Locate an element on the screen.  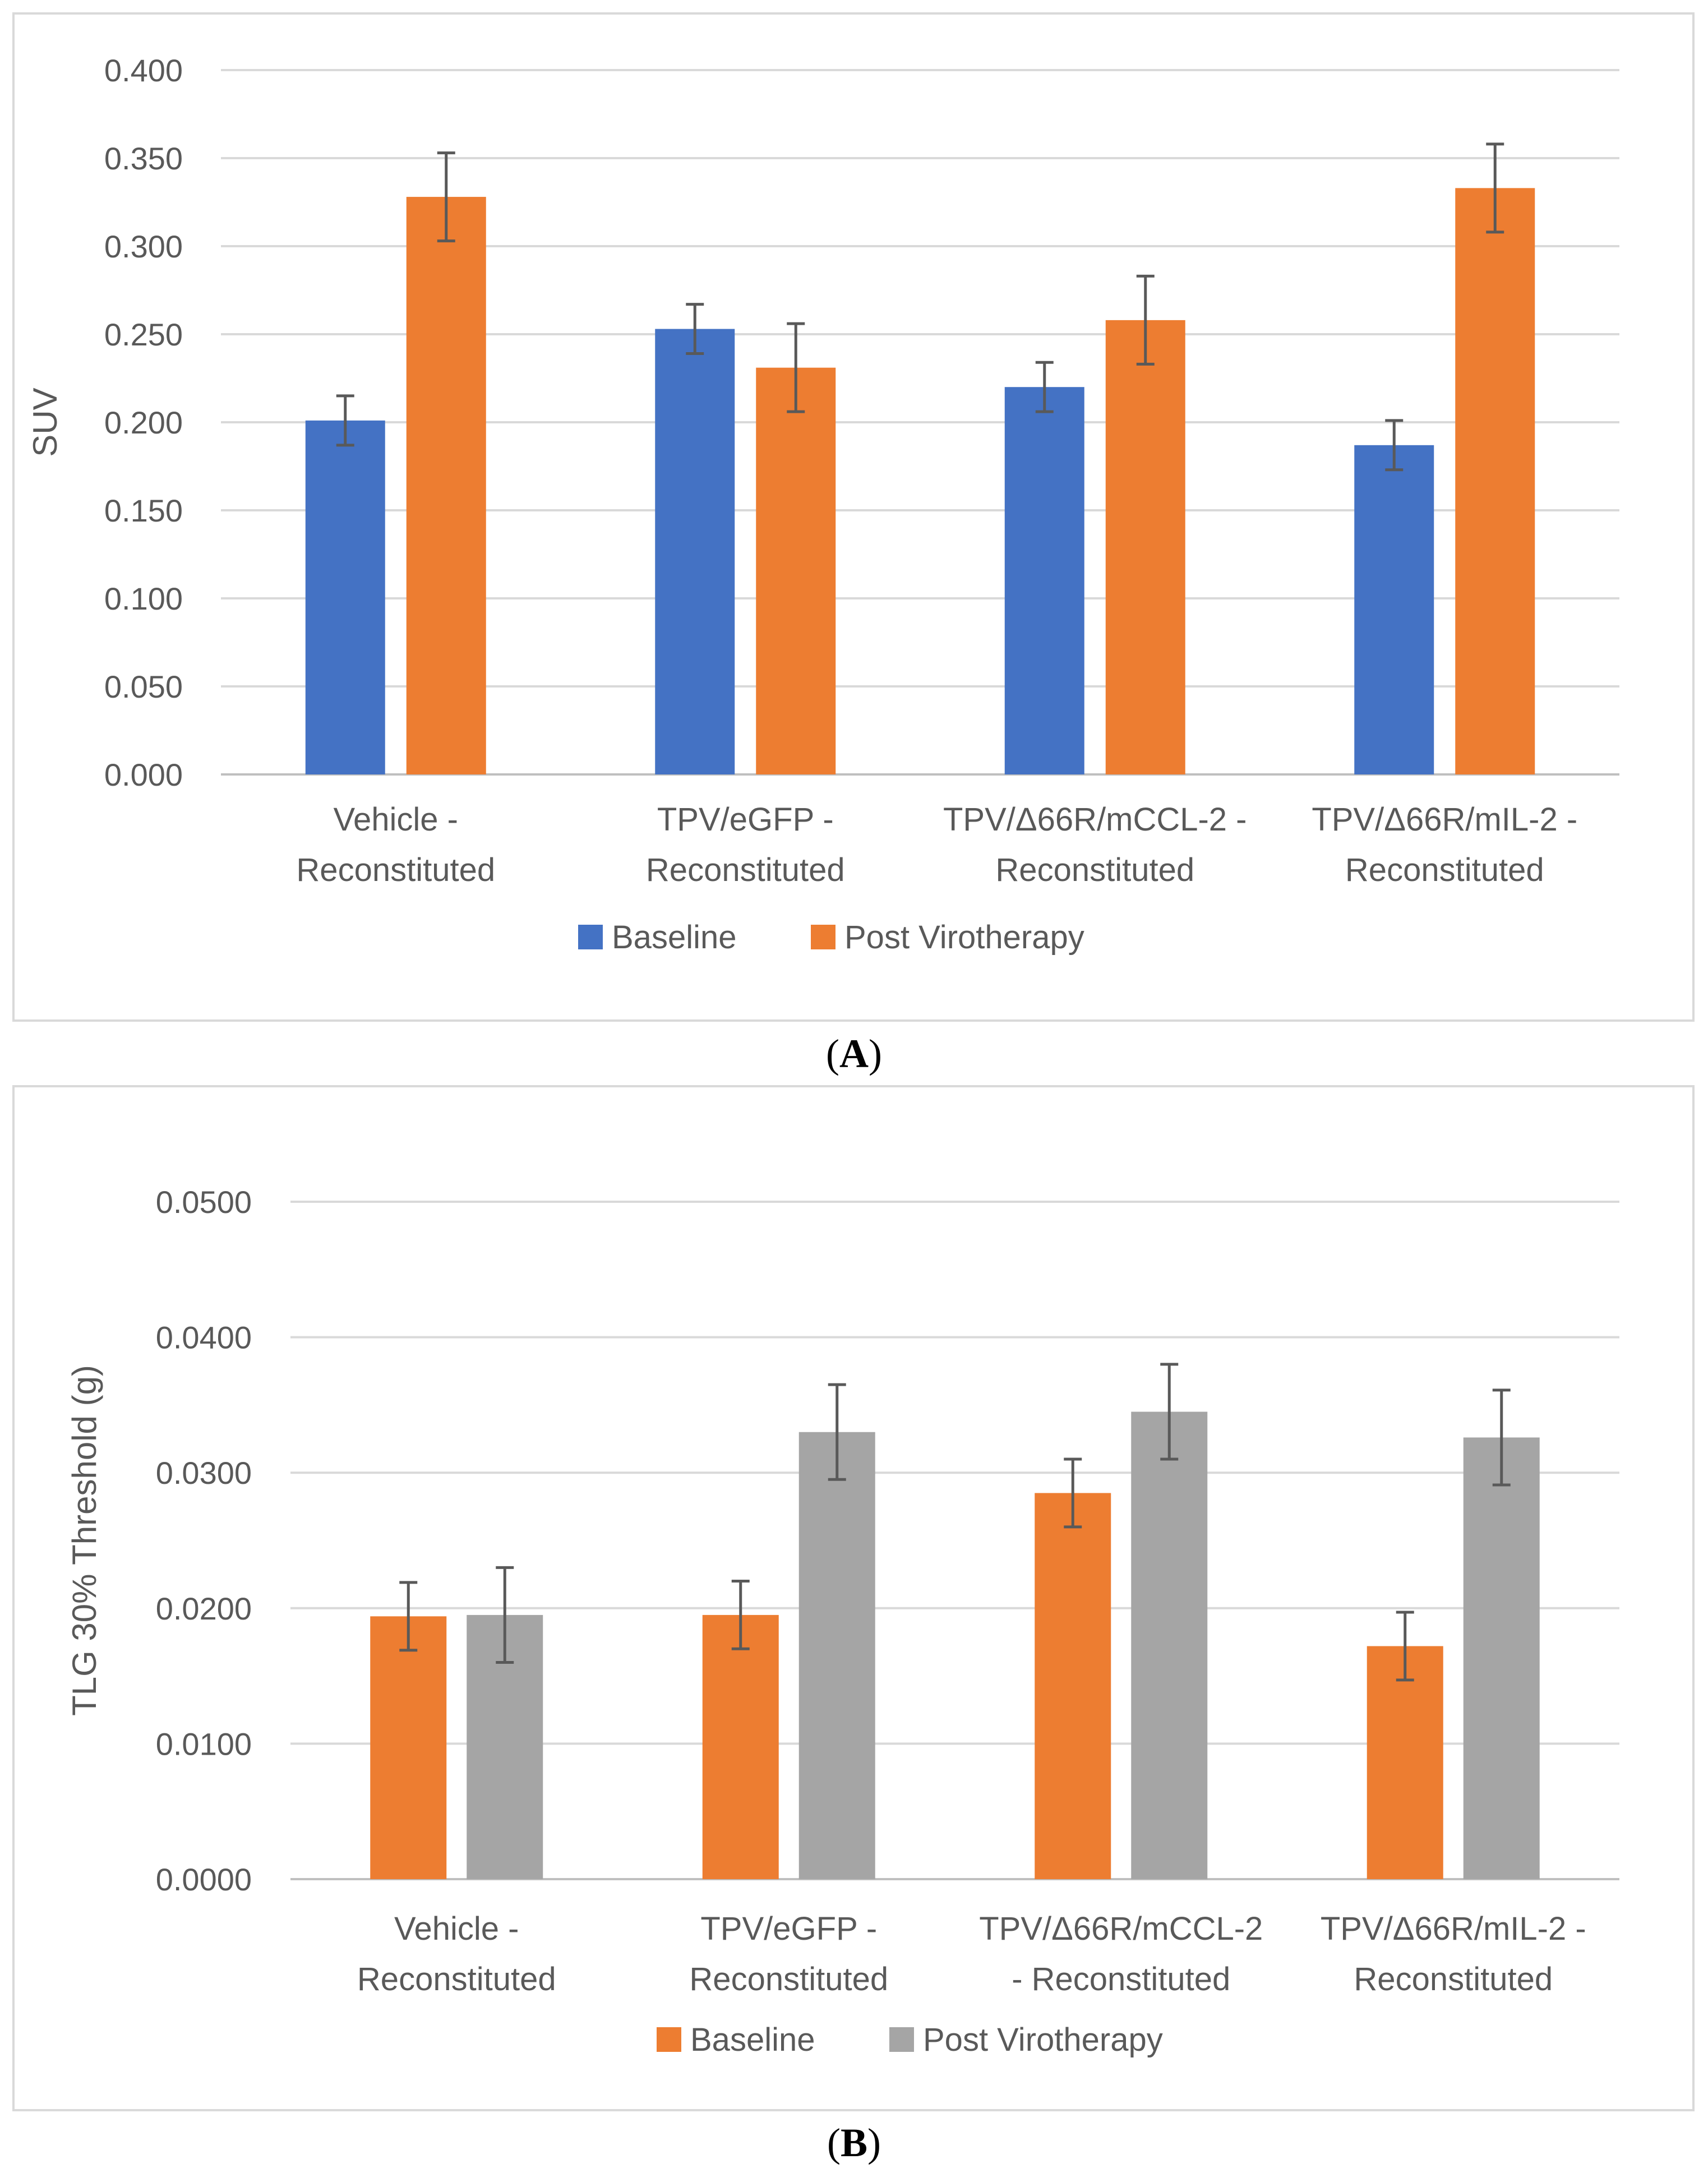
y-tick-label: 0.0500 is located at coordinates (204, 1202).